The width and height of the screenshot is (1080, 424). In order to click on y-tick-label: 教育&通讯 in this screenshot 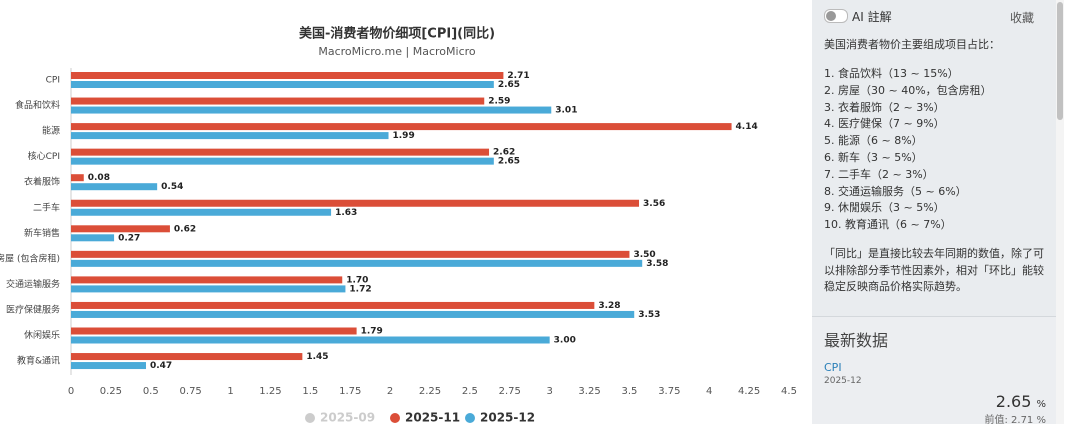, I will do `click(38, 361)`.